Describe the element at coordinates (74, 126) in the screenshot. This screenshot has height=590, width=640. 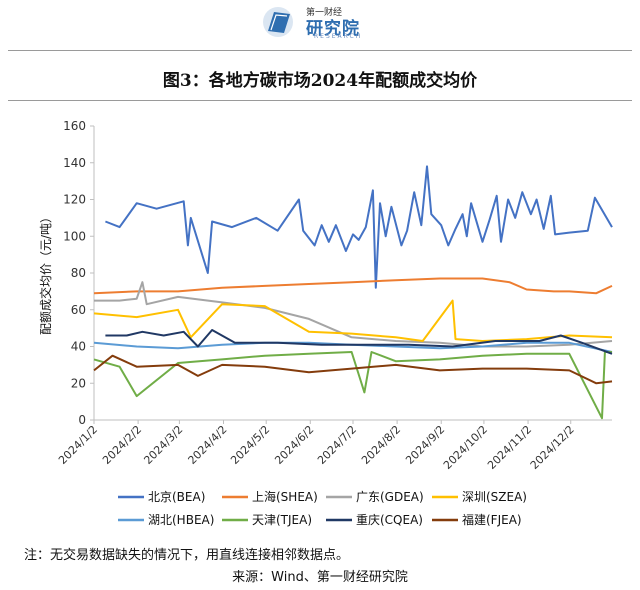
I see `y-tick-label: 160` at that location.